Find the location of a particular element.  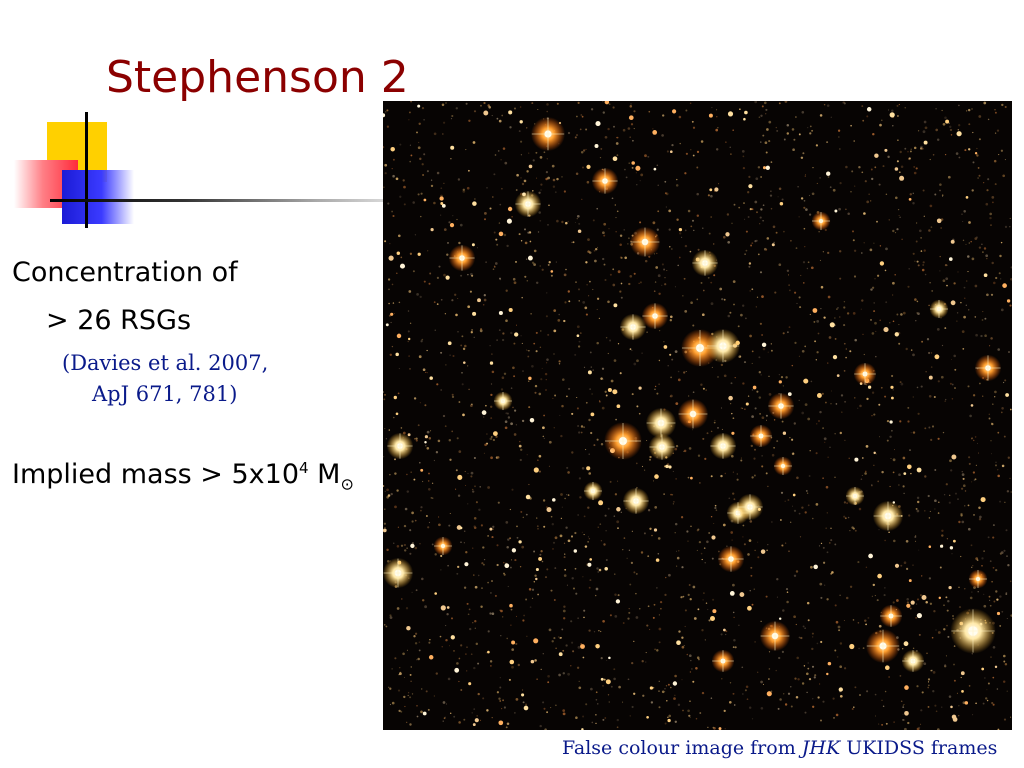

decorative-blue-square is located at coordinates (98, 197).